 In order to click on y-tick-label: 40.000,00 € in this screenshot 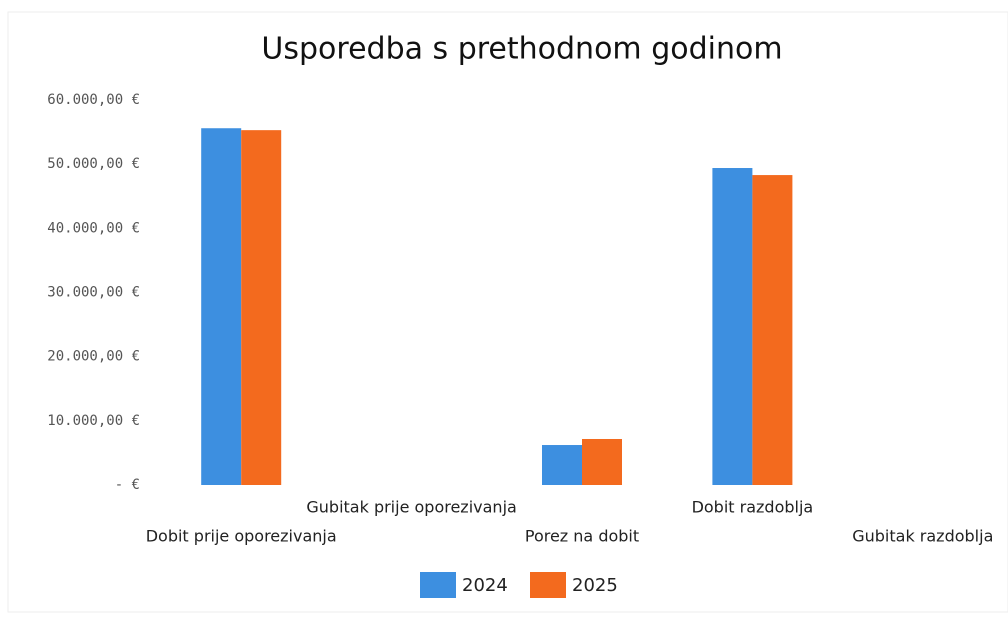, I will do `click(93, 228)`.